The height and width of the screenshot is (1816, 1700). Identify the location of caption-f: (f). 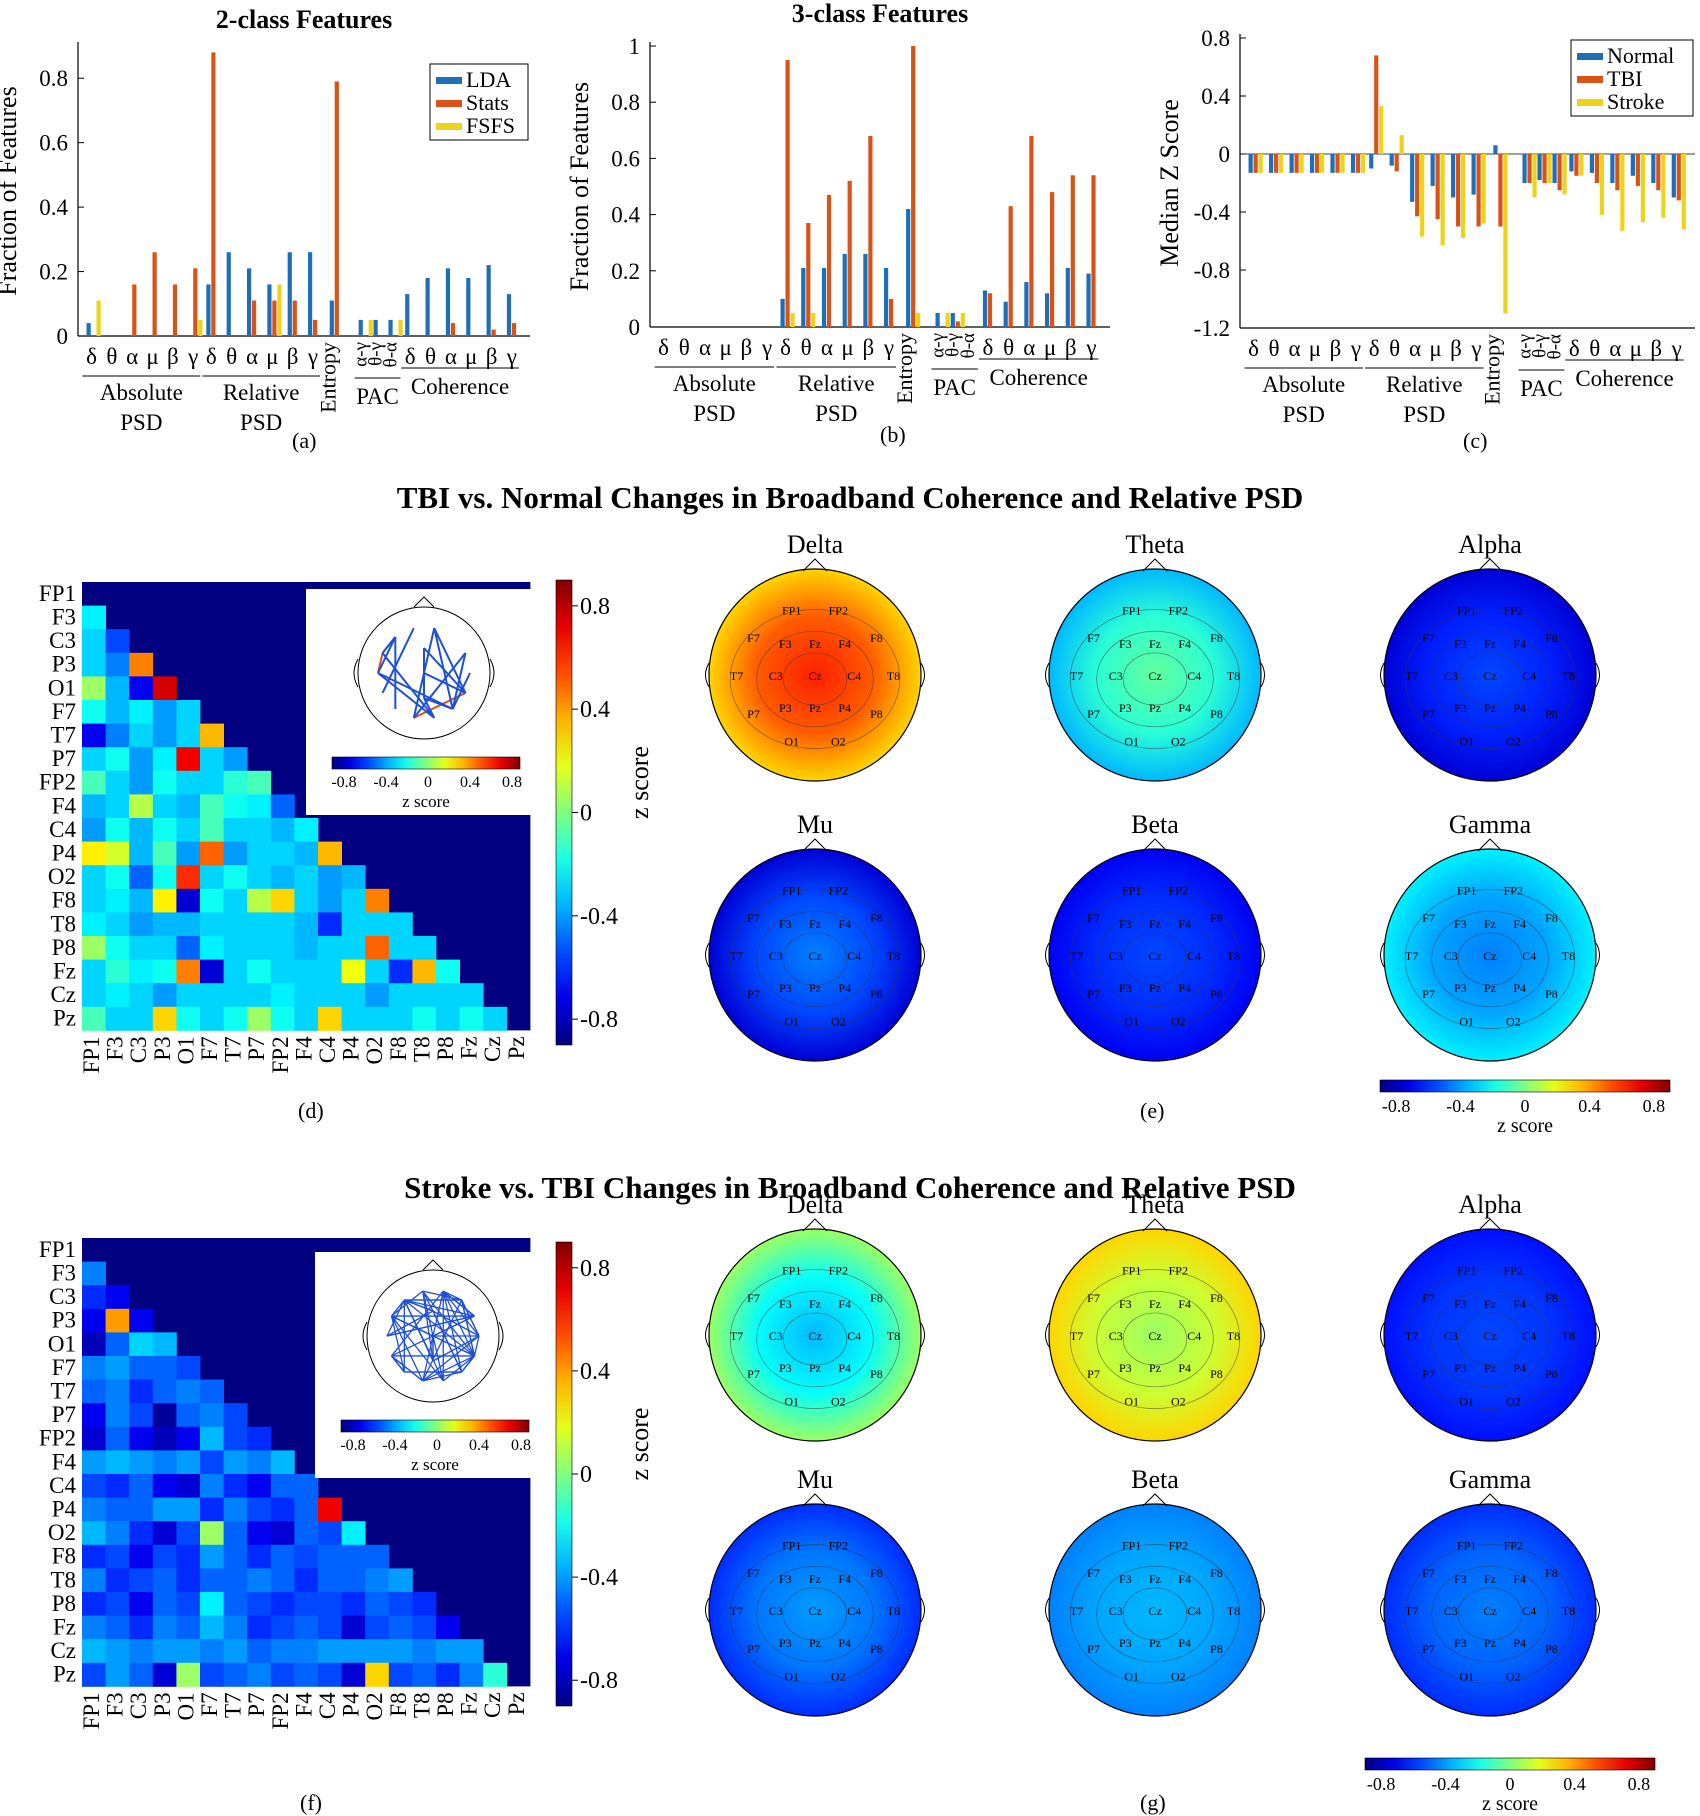
(311, 1802).